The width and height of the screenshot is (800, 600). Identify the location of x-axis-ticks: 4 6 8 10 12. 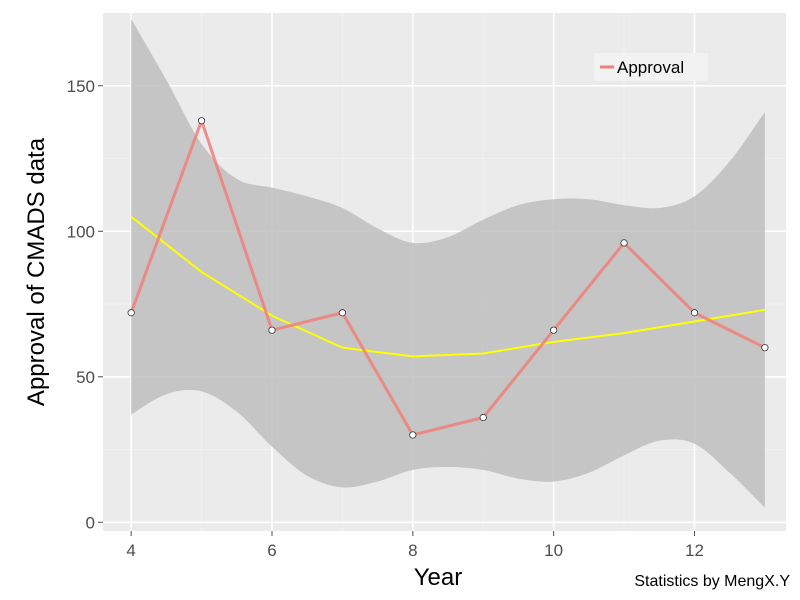
(415, 545).